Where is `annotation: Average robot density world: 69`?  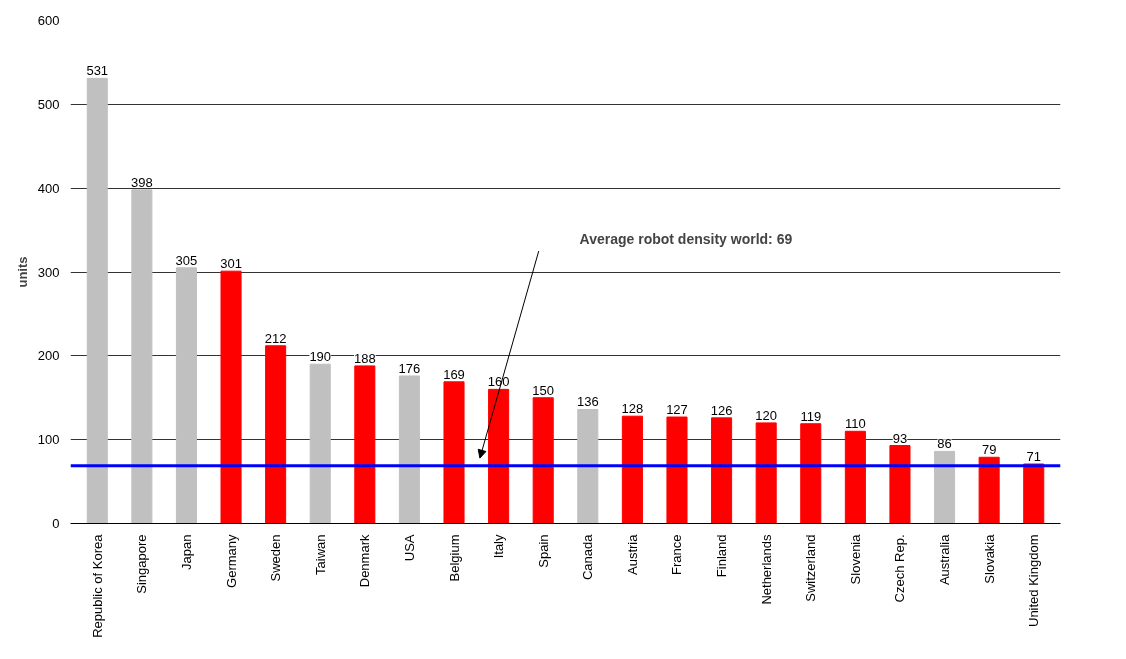 annotation: Average robot density world: 69 is located at coordinates (686, 238).